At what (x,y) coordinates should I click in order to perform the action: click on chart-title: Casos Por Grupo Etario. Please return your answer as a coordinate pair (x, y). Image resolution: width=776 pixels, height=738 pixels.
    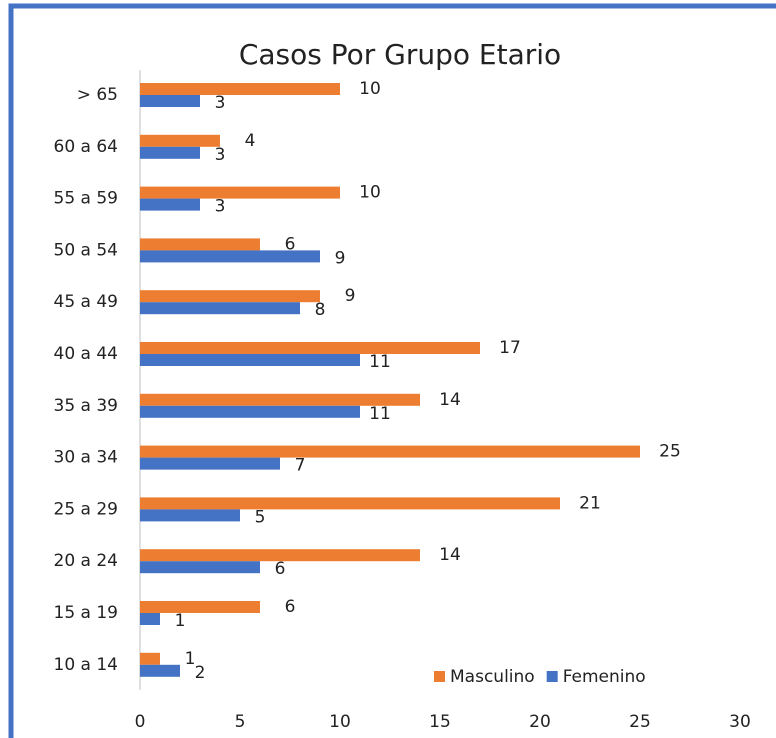
    Looking at the image, I should click on (400, 54).